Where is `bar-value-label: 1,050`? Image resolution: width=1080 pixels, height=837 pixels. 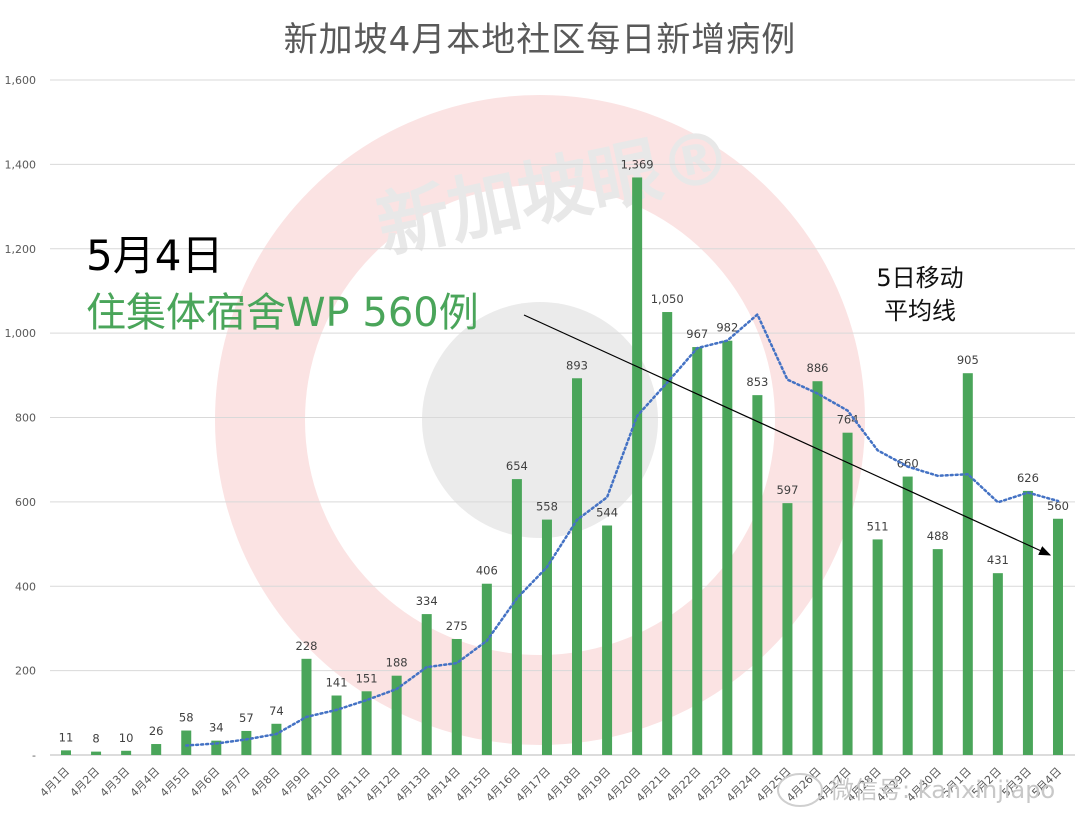
bar-value-label: 1,050 is located at coordinates (667, 299).